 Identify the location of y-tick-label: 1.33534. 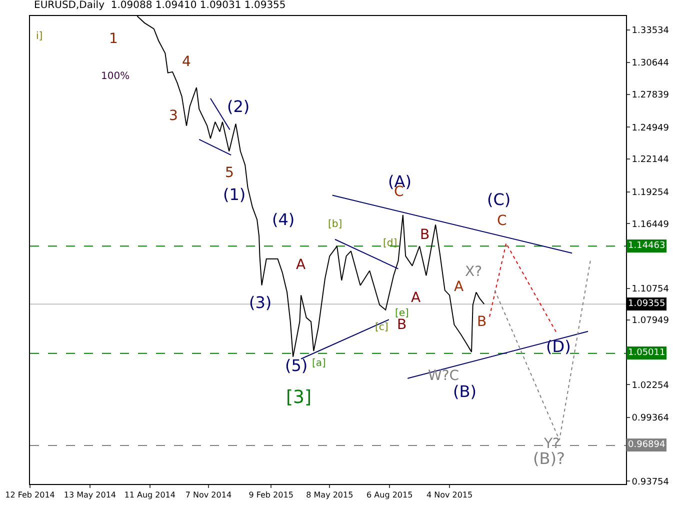
(651, 31).